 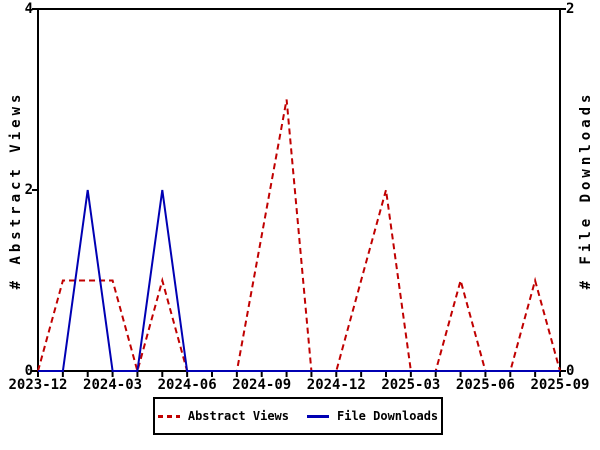 What do you see at coordinates (113, 385) in the screenshot?
I see `x-axis-tick-label: 2024-03` at bounding box center [113, 385].